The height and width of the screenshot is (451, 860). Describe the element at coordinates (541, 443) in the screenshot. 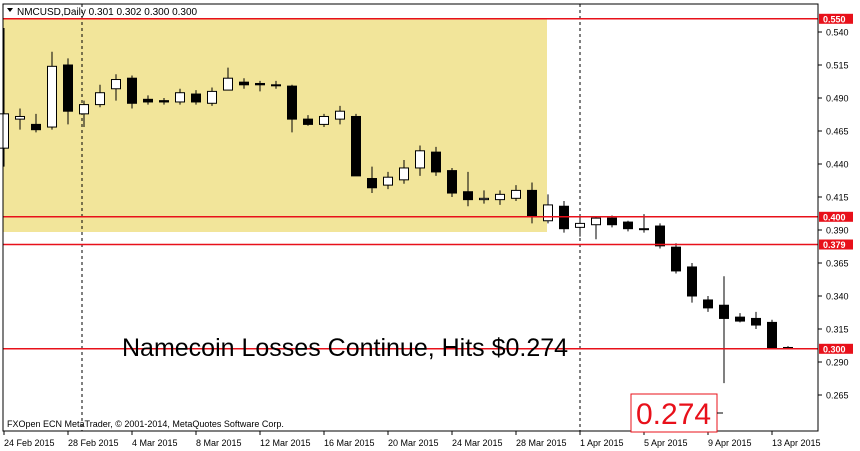

I see `x-tick-label: 28 Mar 2015` at that location.